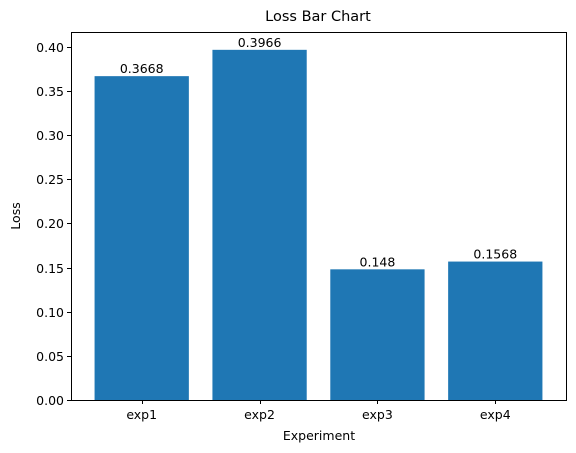  I want to click on data-label-exp2: 0.3966, so click(260, 42).